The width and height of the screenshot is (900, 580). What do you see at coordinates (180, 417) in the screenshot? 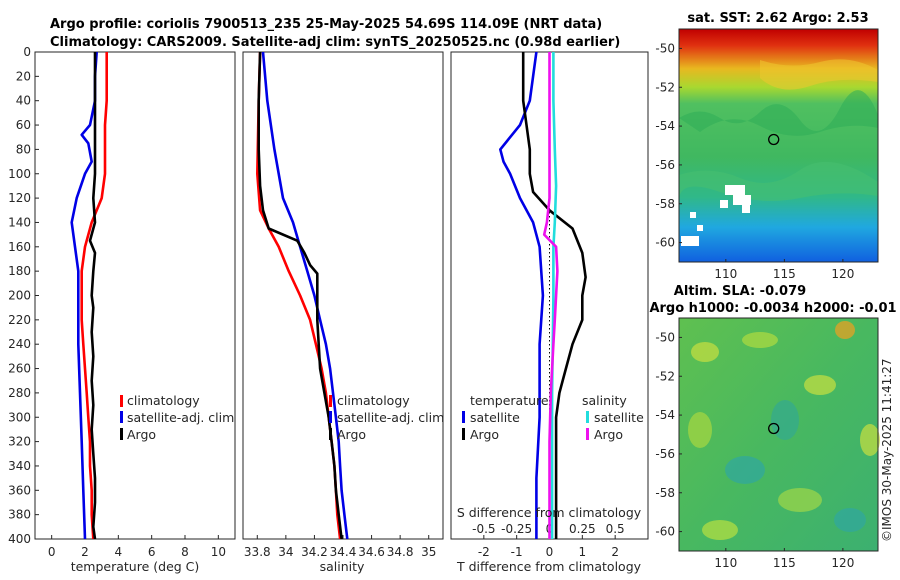
I see `legend-label-satellite: satellite-adj. clim` at bounding box center [180, 417].